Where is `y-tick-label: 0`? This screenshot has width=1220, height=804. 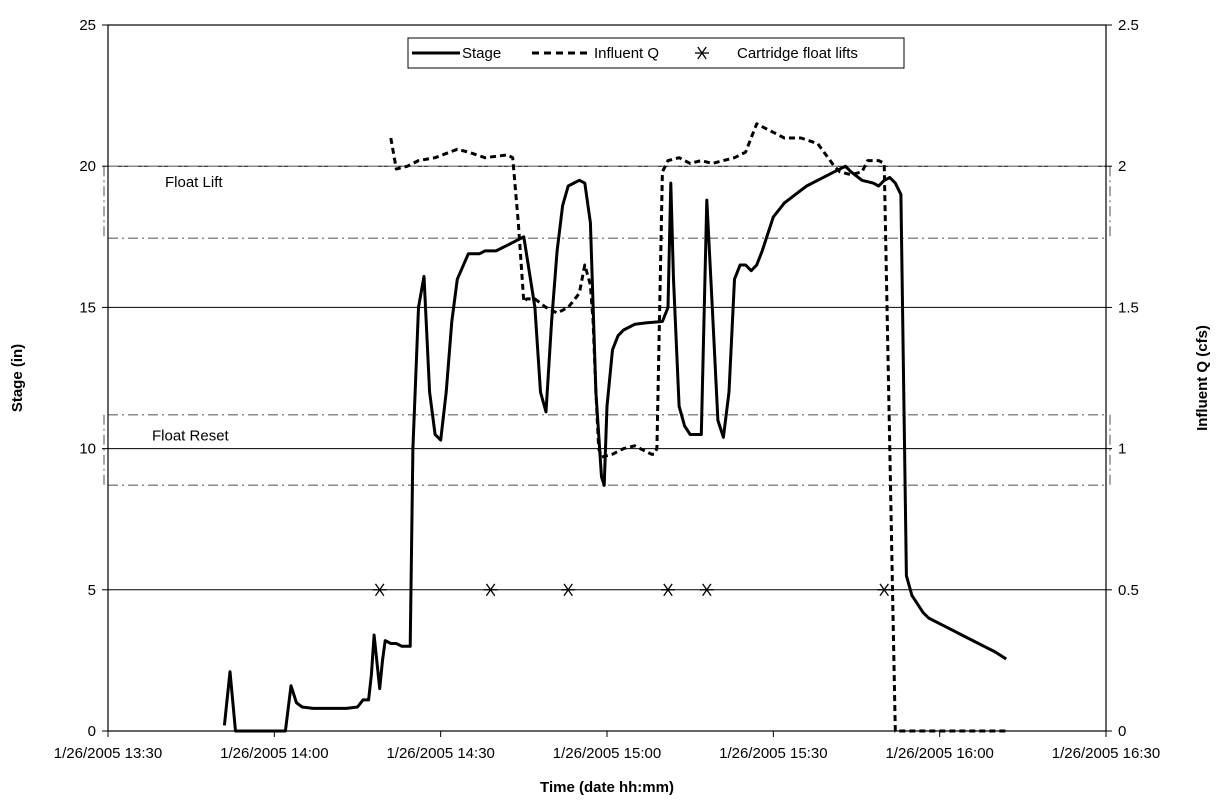
y-tick-label: 0 is located at coordinates (92, 731).